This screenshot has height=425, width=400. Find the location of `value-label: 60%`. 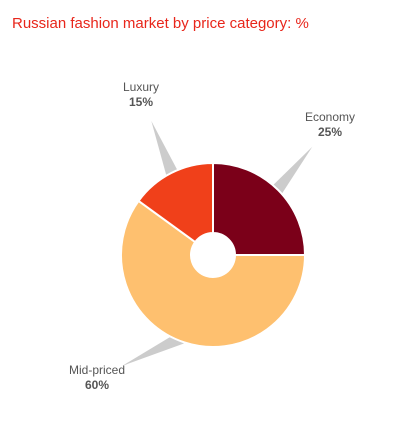

value-label: 60% is located at coordinates (97, 385).